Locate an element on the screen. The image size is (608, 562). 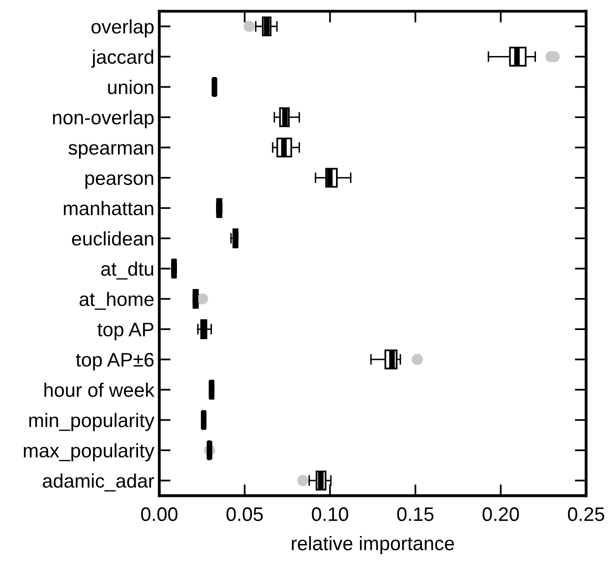
y-tick-label: union is located at coordinates (131, 87).